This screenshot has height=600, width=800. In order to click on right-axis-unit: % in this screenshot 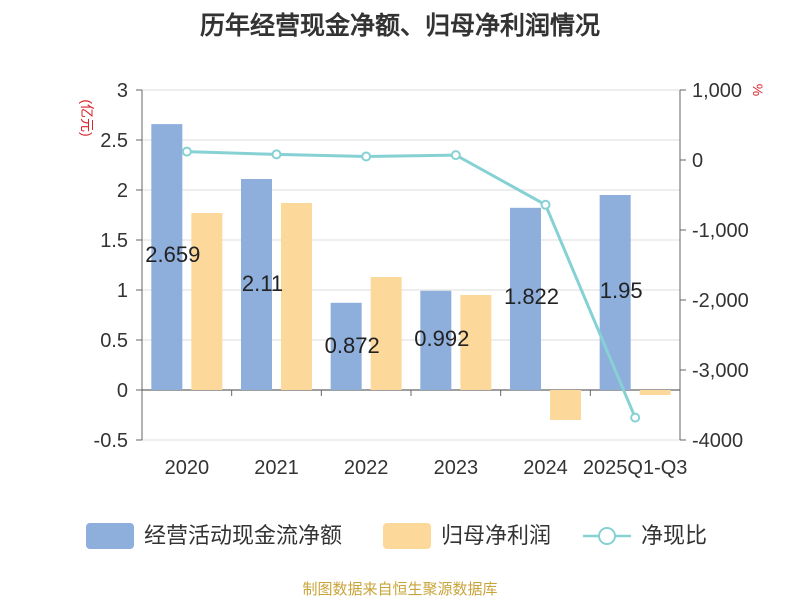, I will do `click(758, 90)`.